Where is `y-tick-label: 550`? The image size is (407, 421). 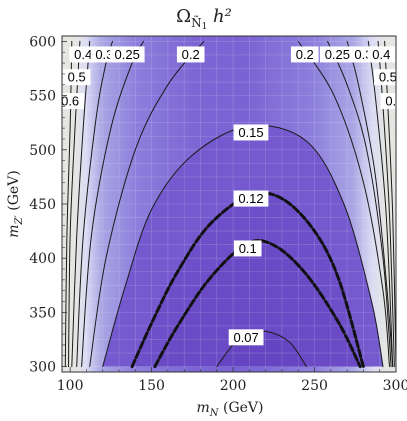
y-tick-label: 550 is located at coordinates (42, 97).